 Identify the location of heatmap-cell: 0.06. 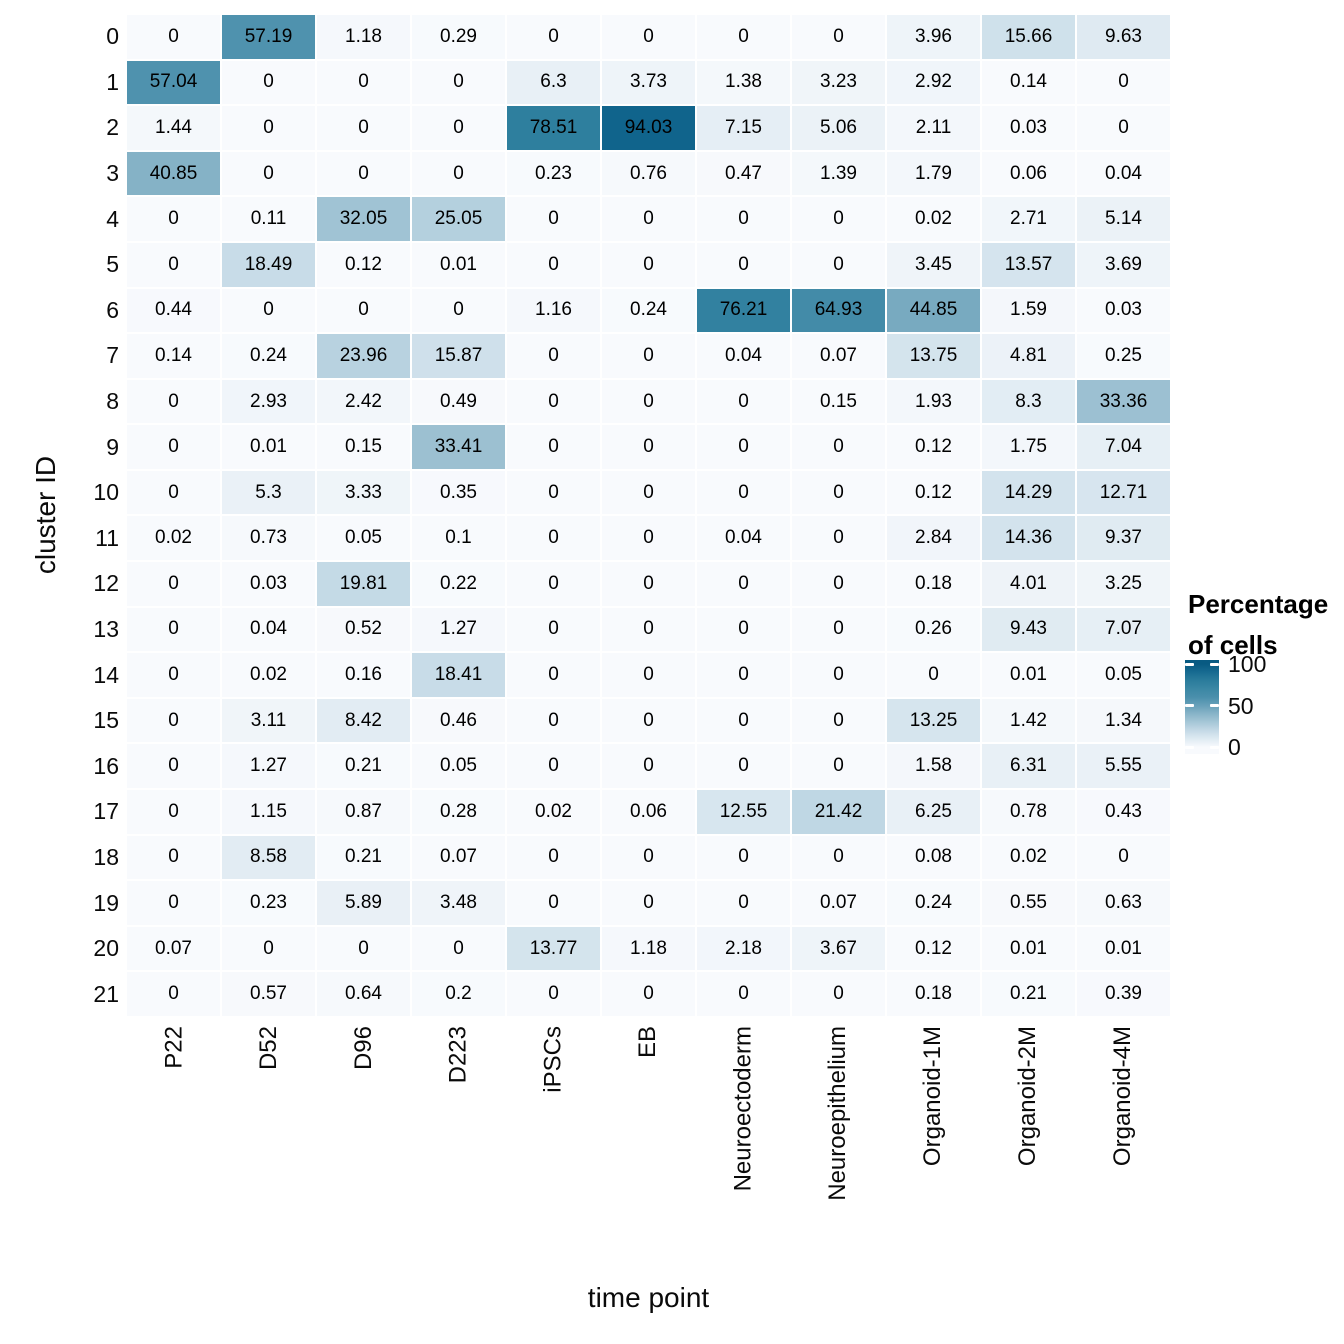
(1028, 173).